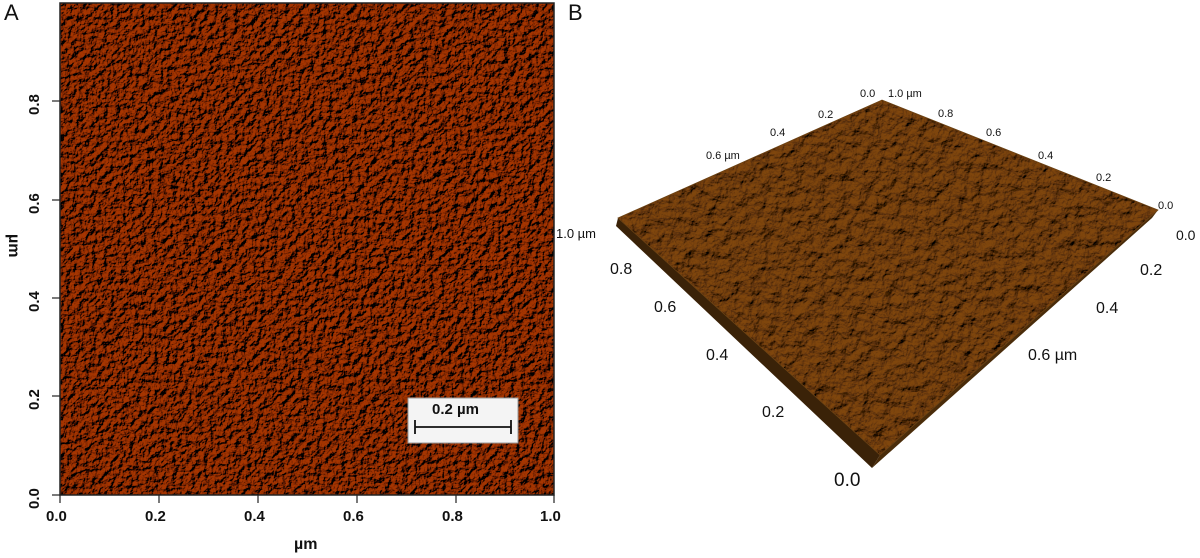 Image resolution: width=1200 pixels, height=558 pixels. Describe the element at coordinates (946, 114) in the screenshot. I see `top-right-tick-1: 0.8` at that location.